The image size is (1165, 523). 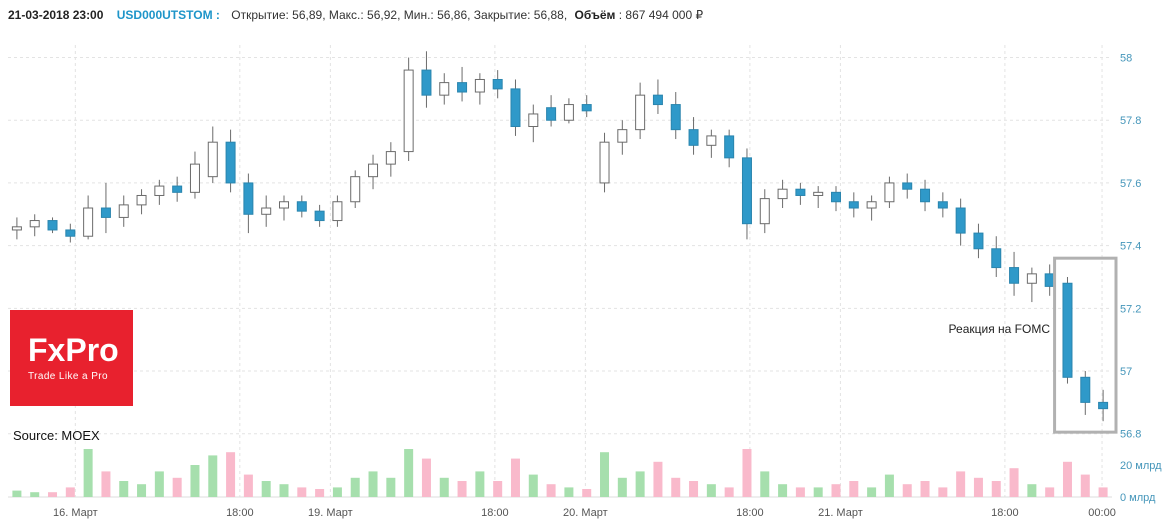 What do you see at coordinates (73, 349) in the screenshot?
I see `fxpro-logo-title: FxPro` at bounding box center [73, 349].